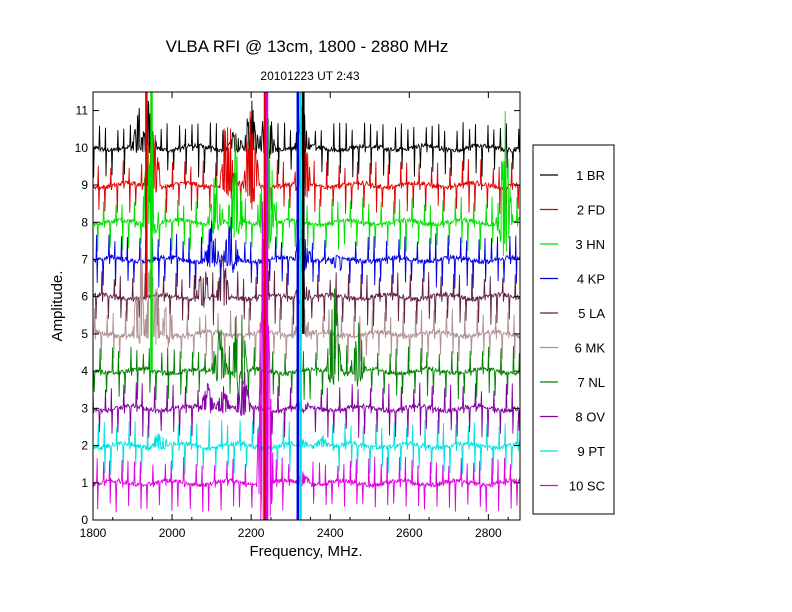  What do you see at coordinates (590, 348) in the screenshot?
I see `legend-entry-label: 6 MK` at bounding box center [590, 348].